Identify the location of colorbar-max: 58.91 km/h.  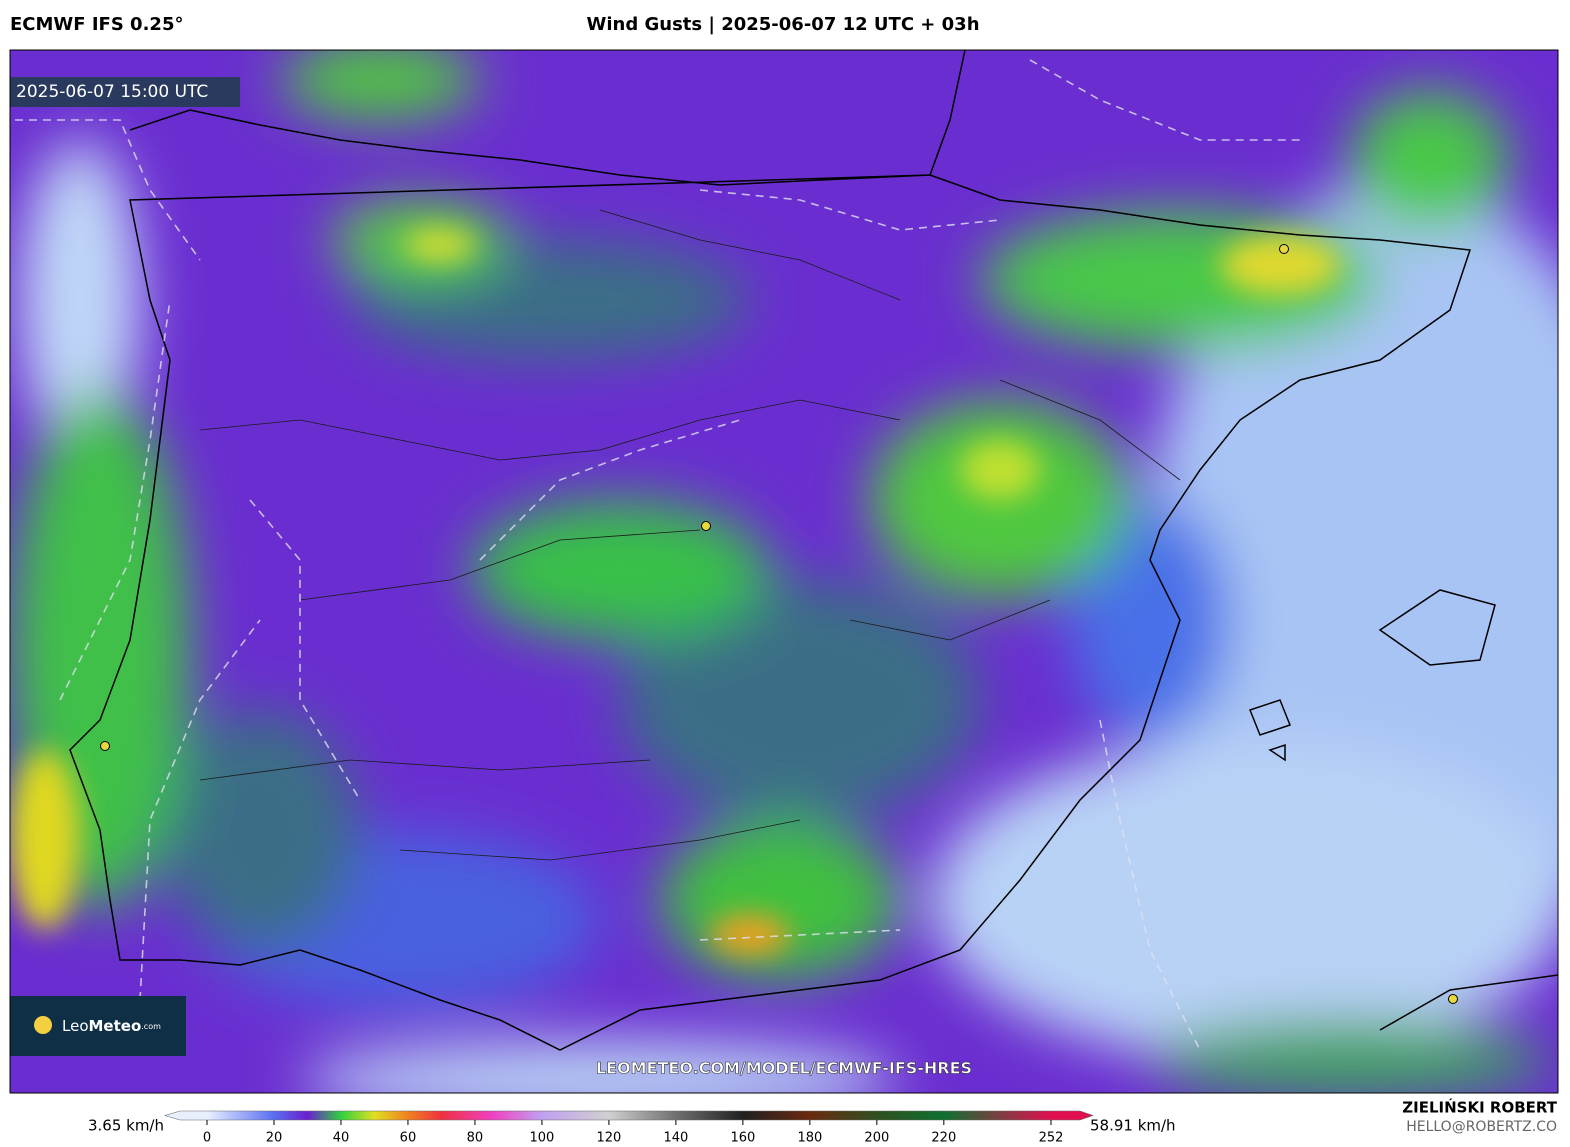
(1133, 1126).